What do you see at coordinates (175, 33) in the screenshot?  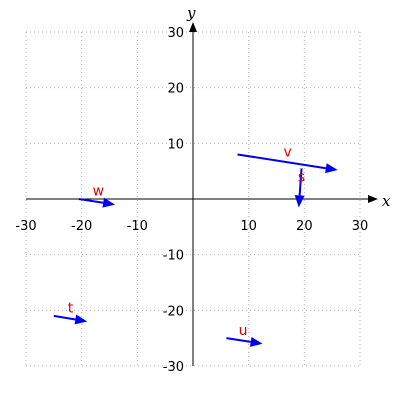 I see `y-tick-label: 30` at bounding box center [175, 33].